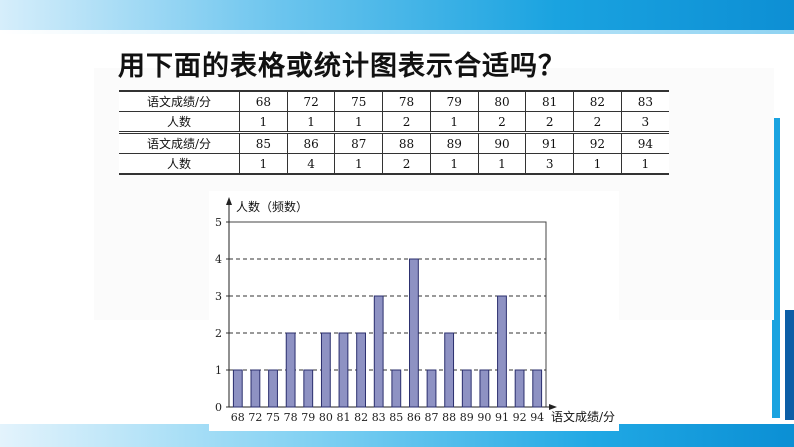  I want to click on y-tick-label: 3, so click(218, 296).